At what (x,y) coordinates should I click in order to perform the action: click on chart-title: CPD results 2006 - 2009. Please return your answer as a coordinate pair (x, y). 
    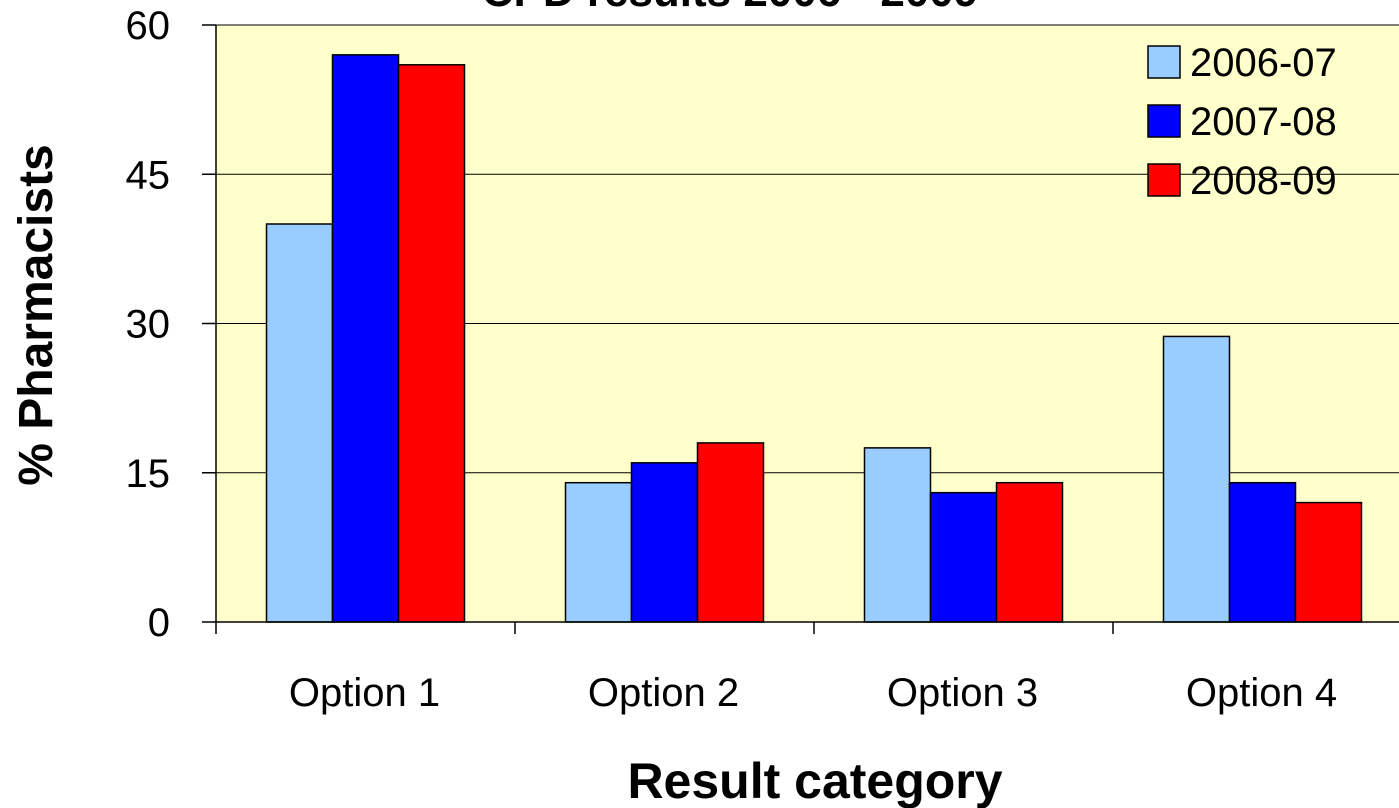
    Looking at the image, I should click on (730, 8).